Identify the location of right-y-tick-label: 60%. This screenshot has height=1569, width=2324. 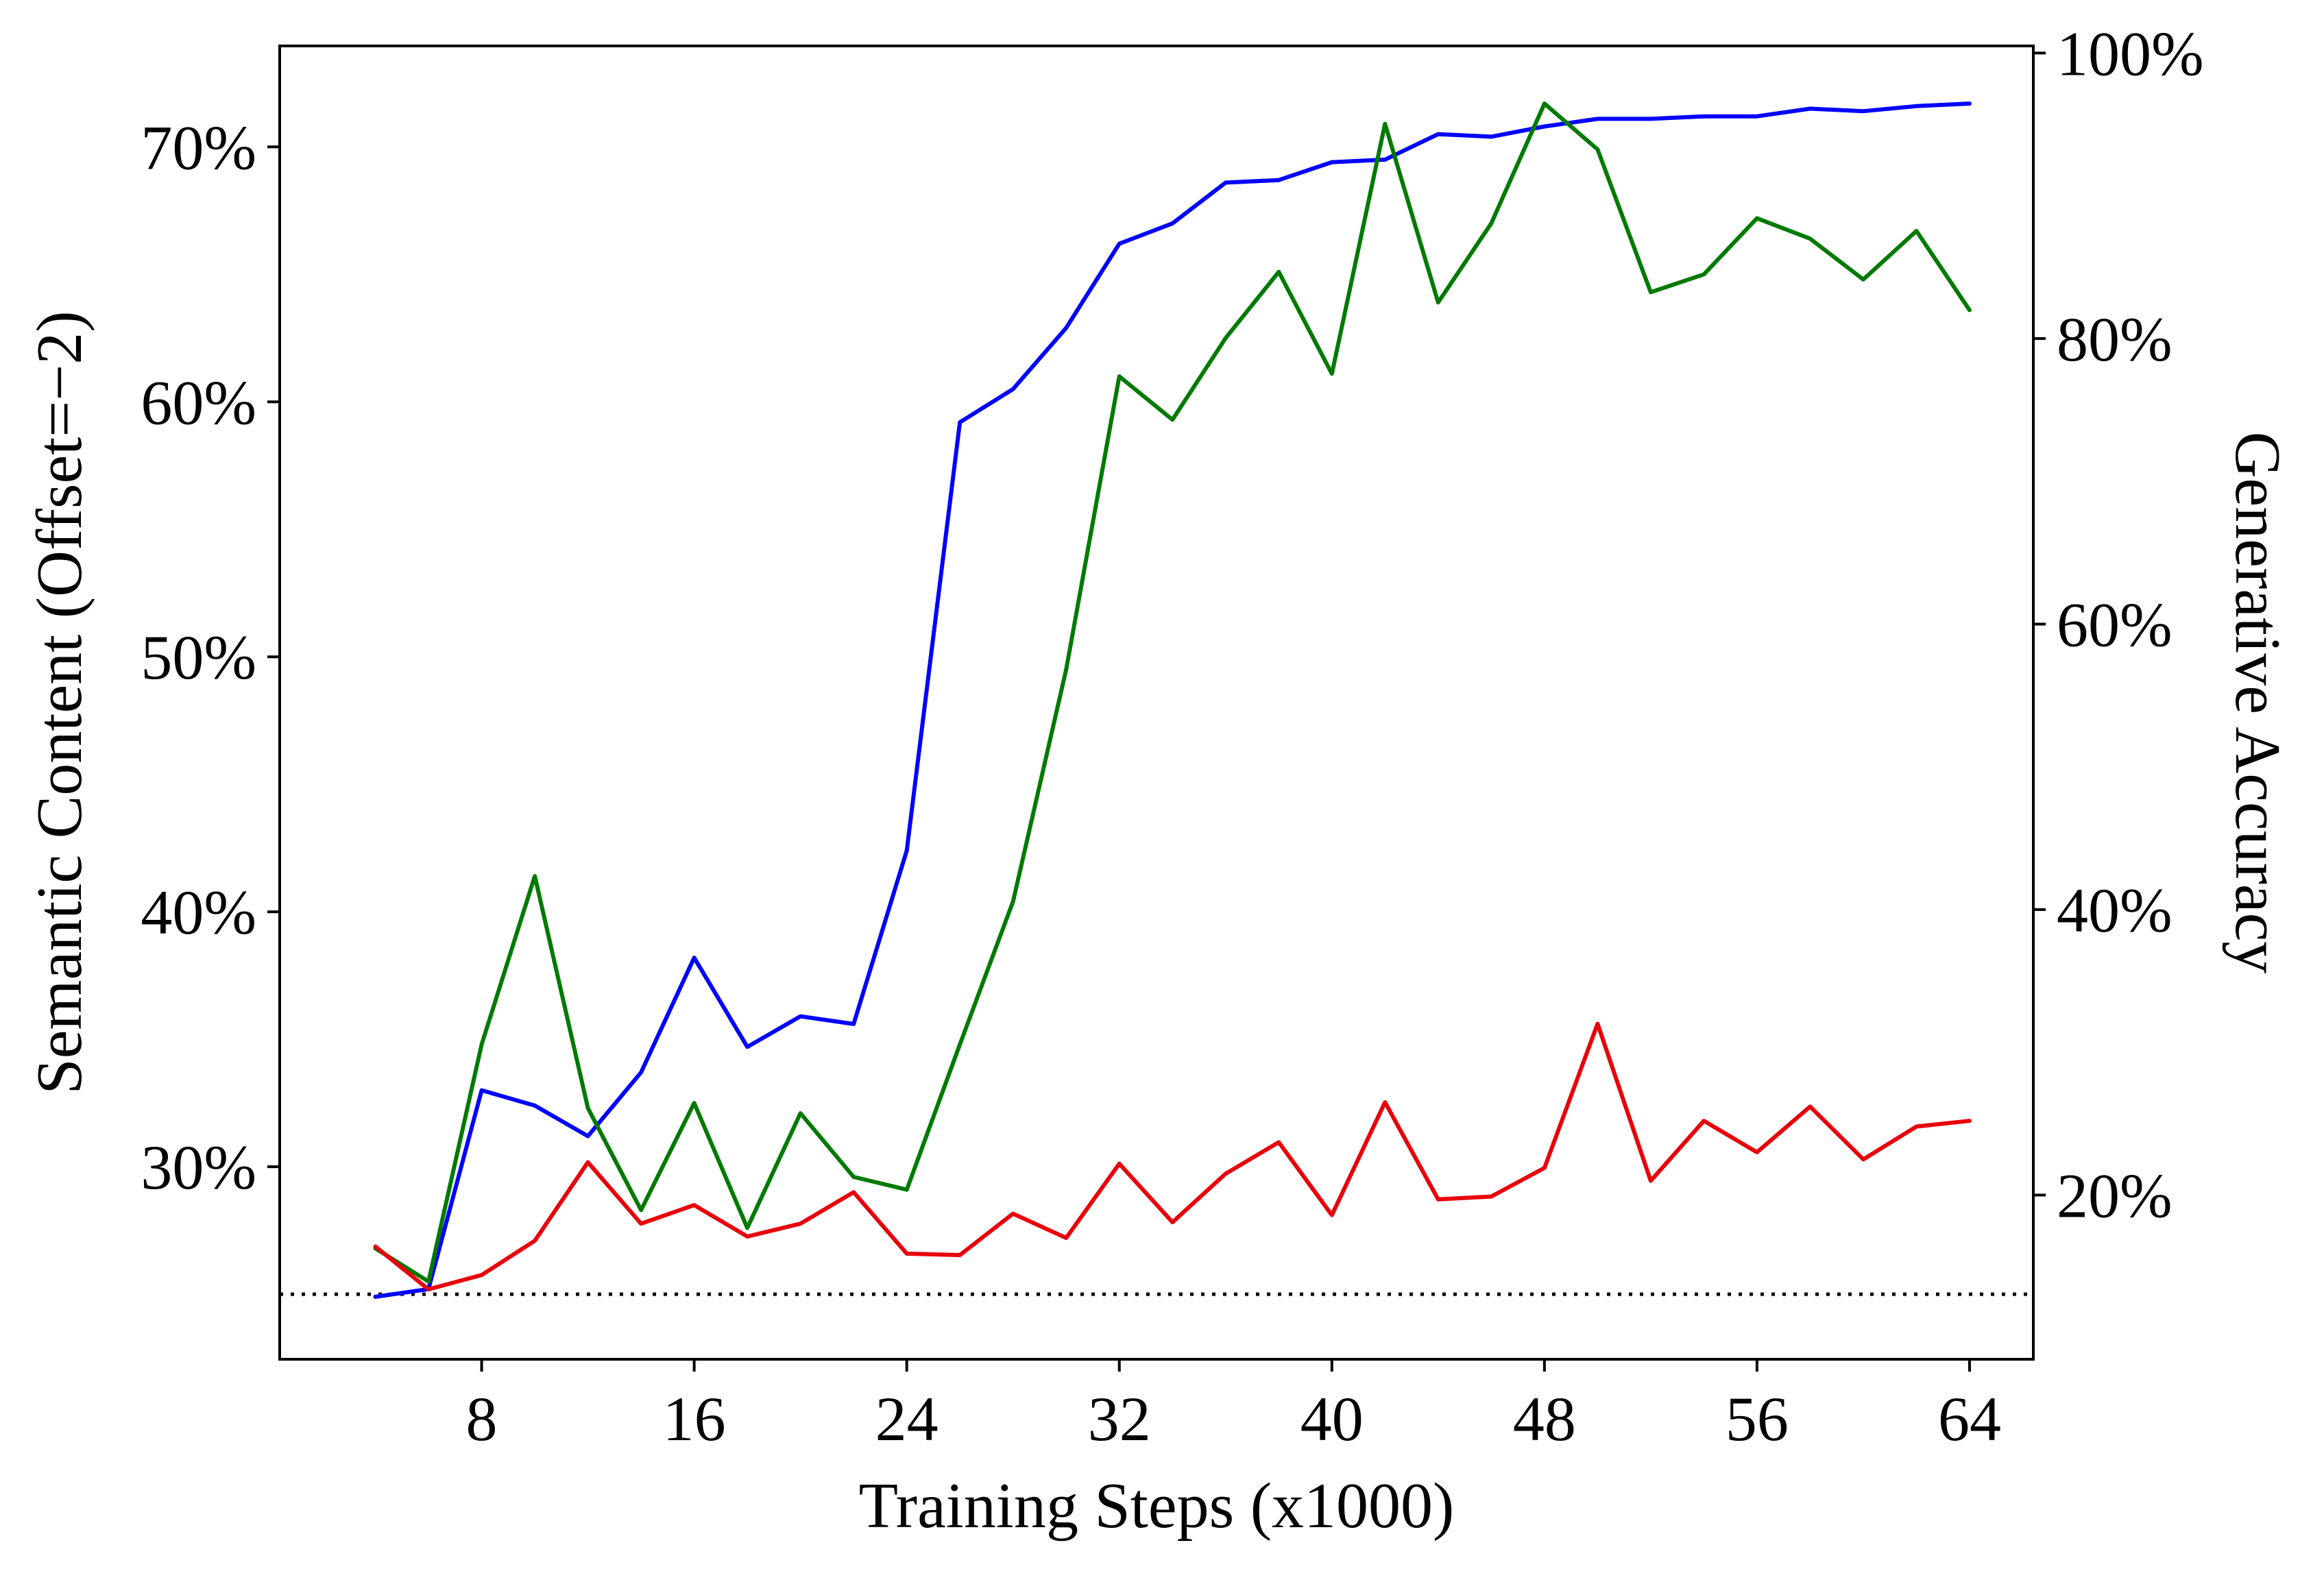
(2114, 624).